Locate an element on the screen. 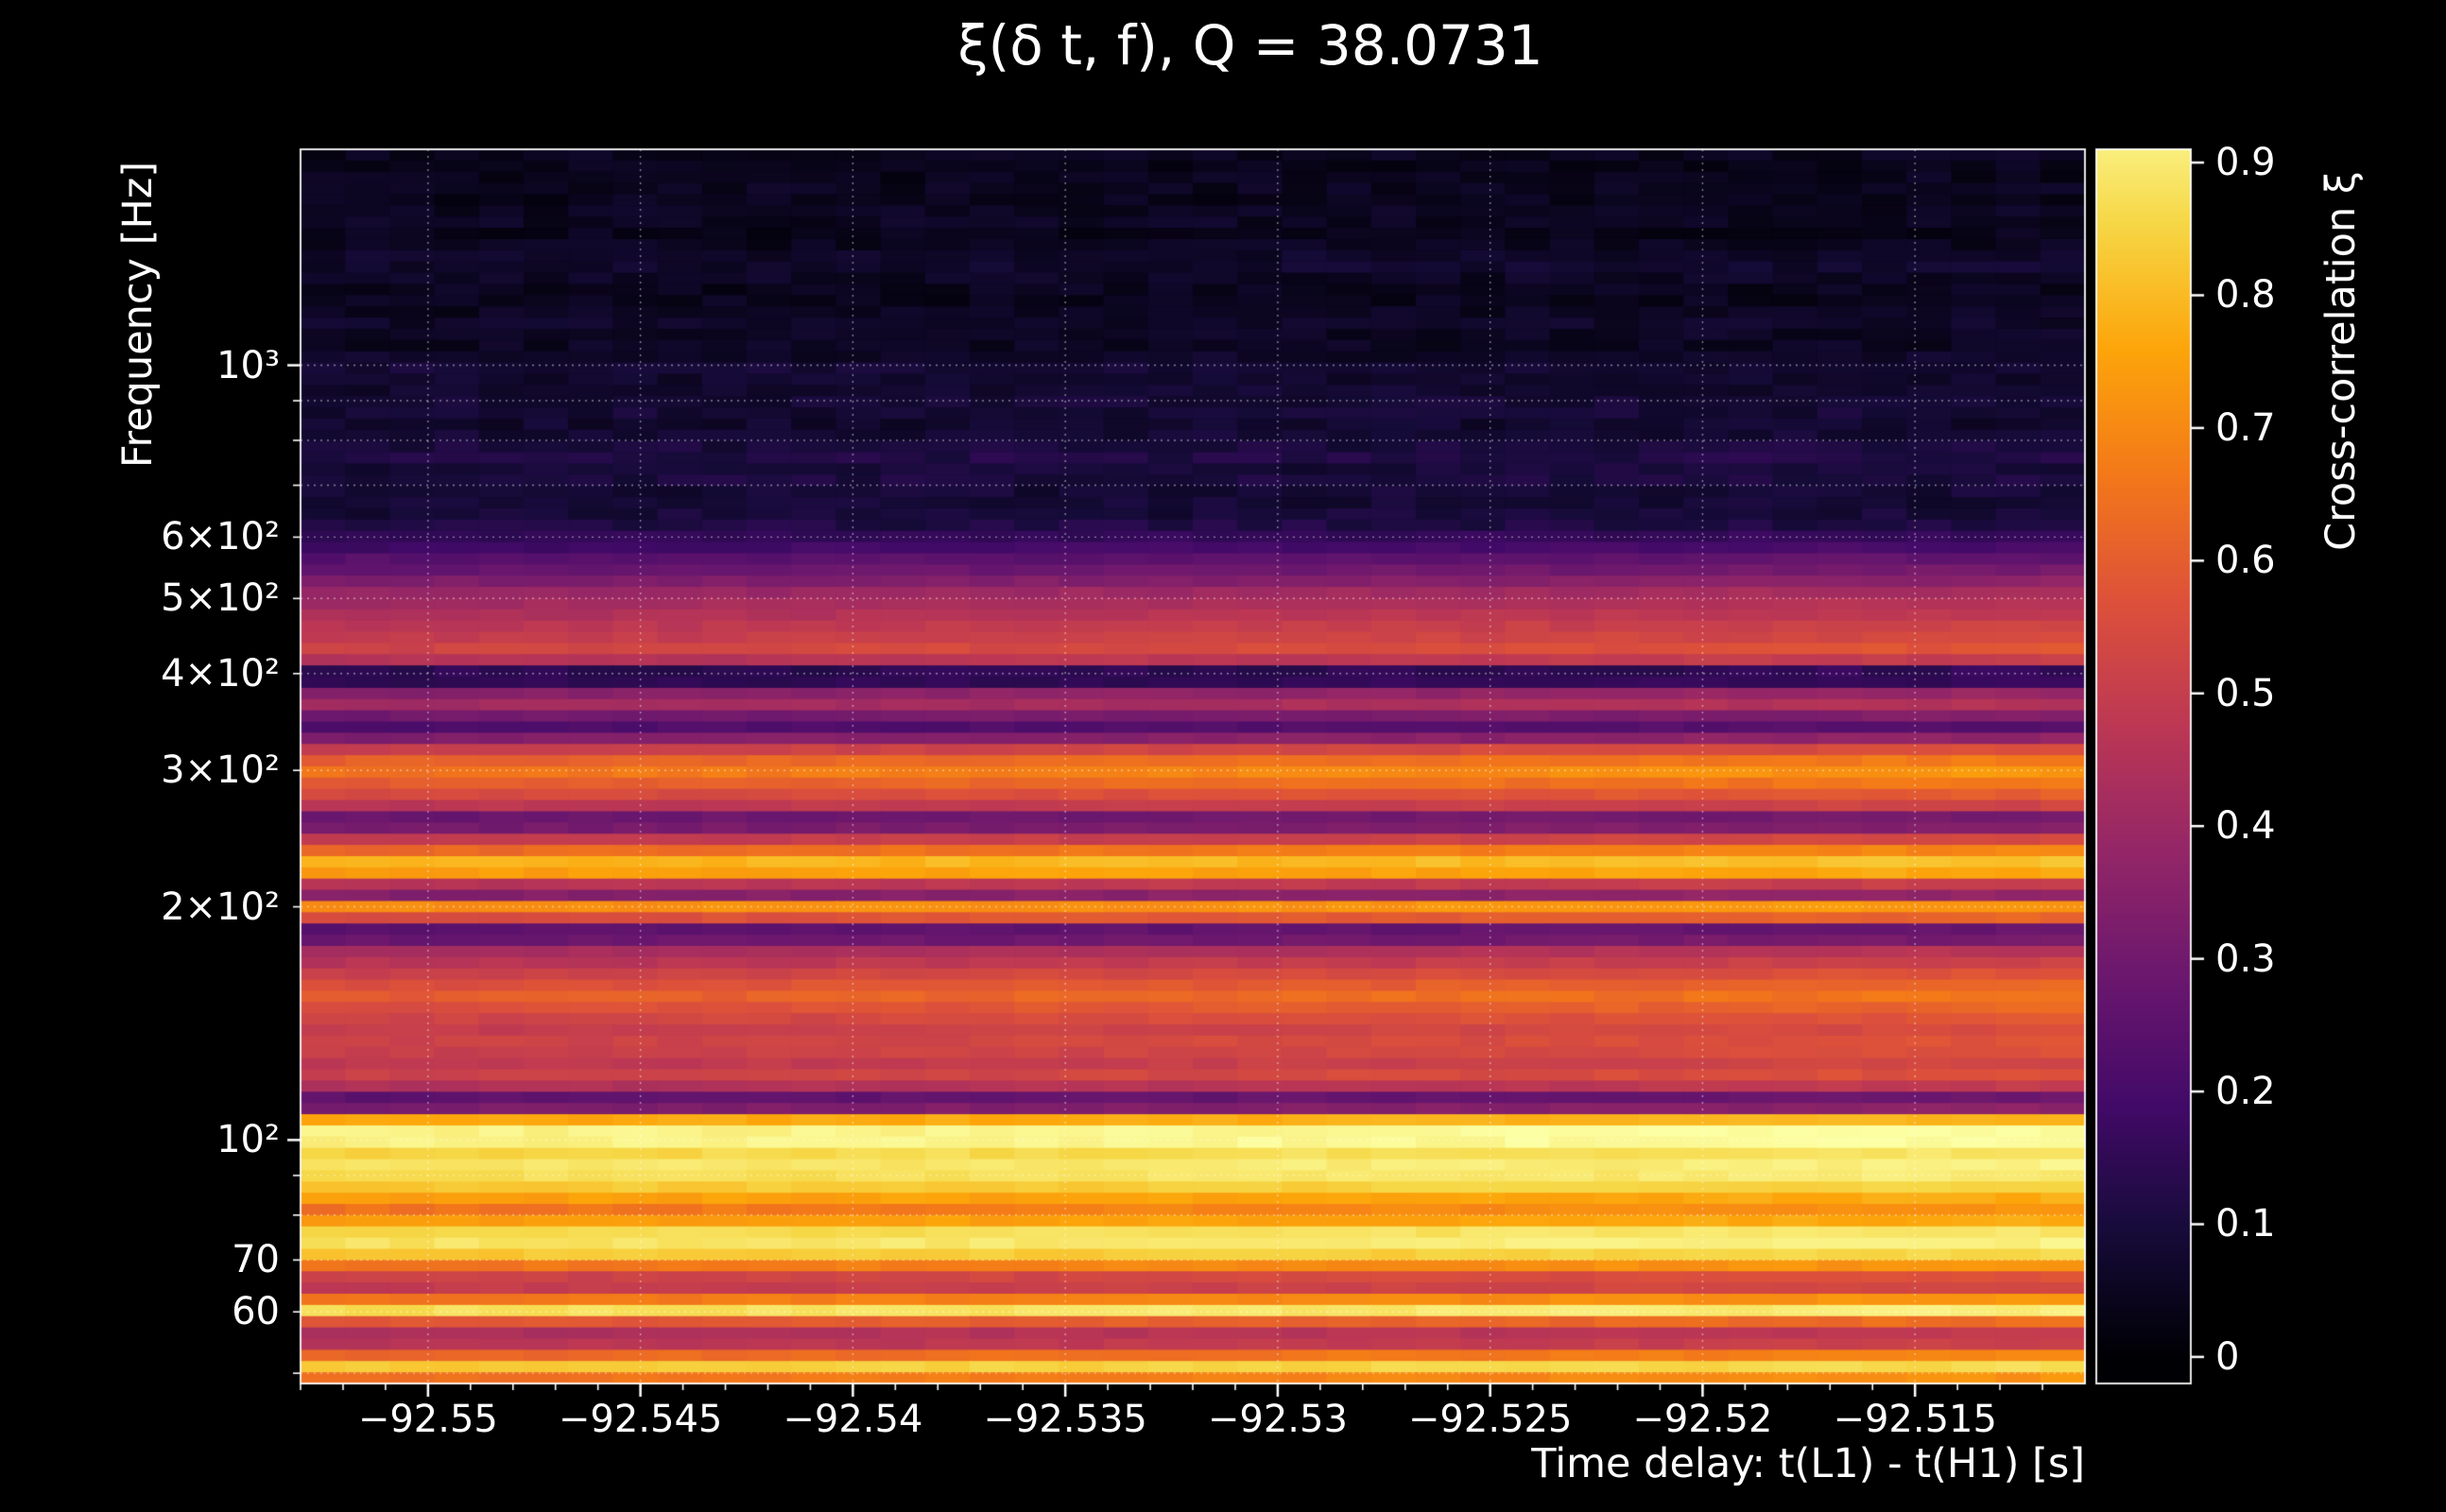 The width and height of the screenshot is (2446, 1512). x-tick-label: −92.515 is located at coordinates (1915, 1419).